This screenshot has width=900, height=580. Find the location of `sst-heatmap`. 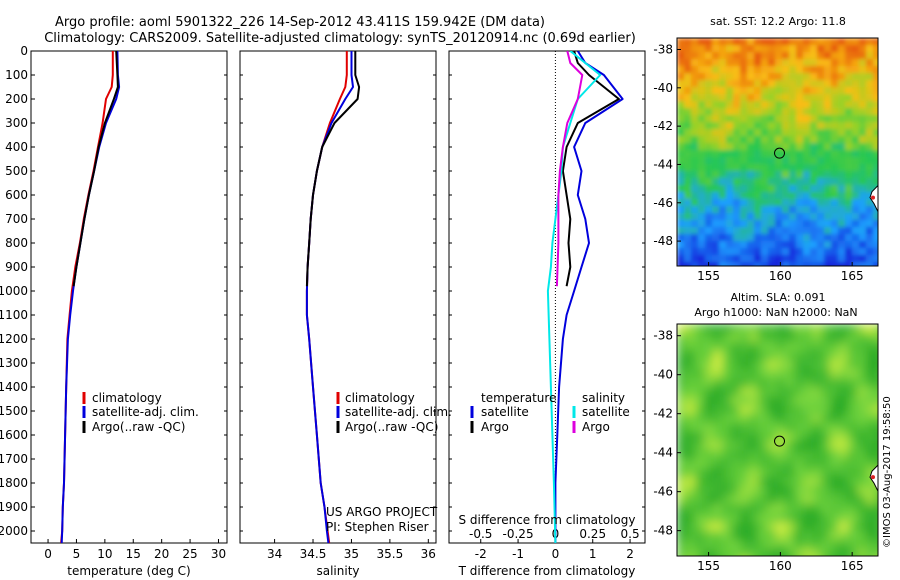

sst-heatmap is located at coordinates (782, 152).